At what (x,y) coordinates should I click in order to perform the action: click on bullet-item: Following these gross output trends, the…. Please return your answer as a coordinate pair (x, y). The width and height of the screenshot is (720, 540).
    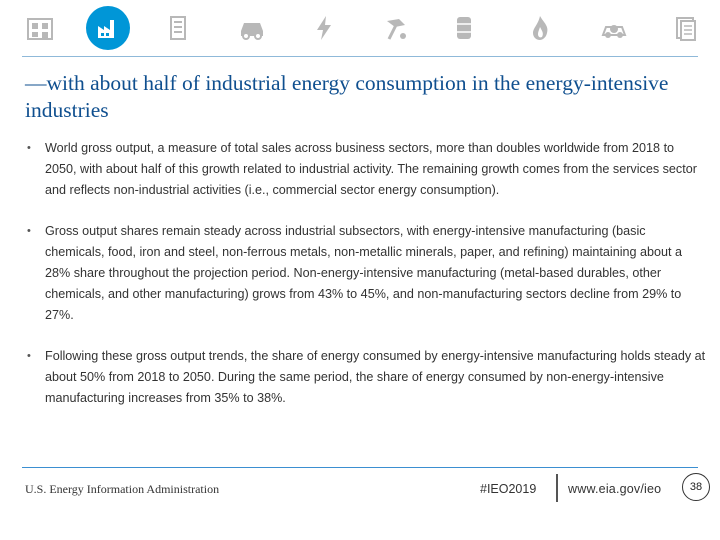
    Looking at the image, I should click on (367, 377).